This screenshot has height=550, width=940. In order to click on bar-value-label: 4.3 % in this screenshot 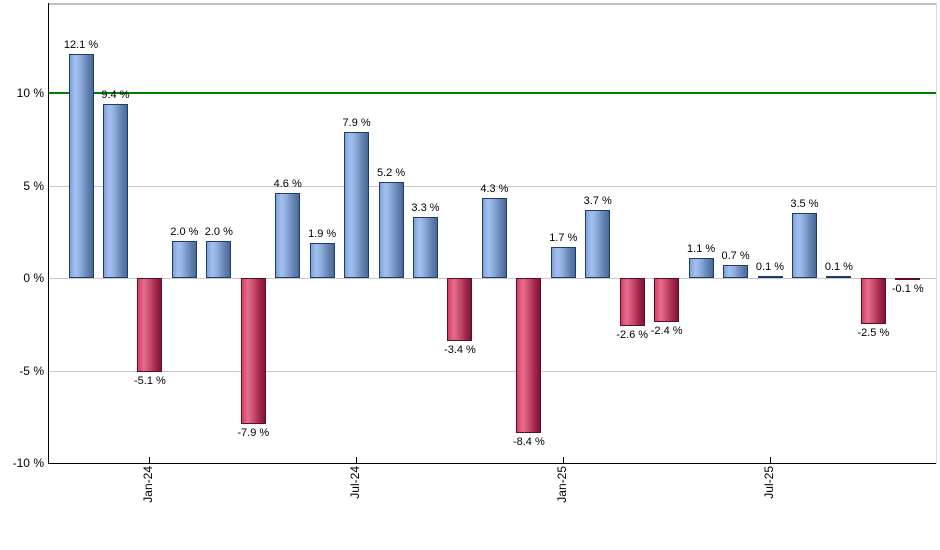, I will do `click(494, 189)`.